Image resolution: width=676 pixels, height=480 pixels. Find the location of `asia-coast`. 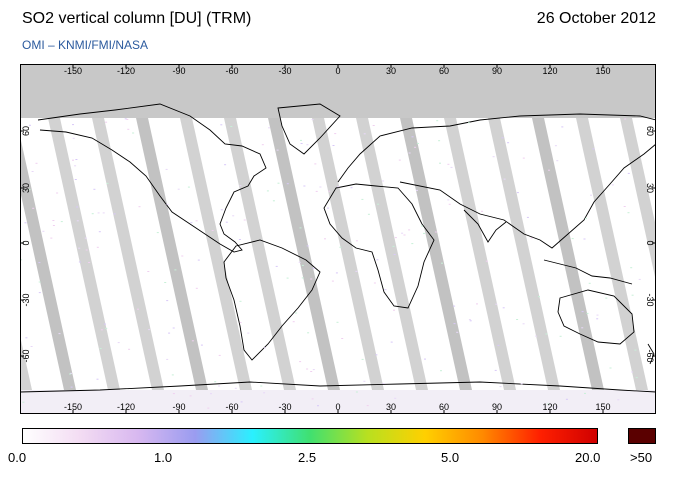

asia-coast is located at coordinates (527, 196).